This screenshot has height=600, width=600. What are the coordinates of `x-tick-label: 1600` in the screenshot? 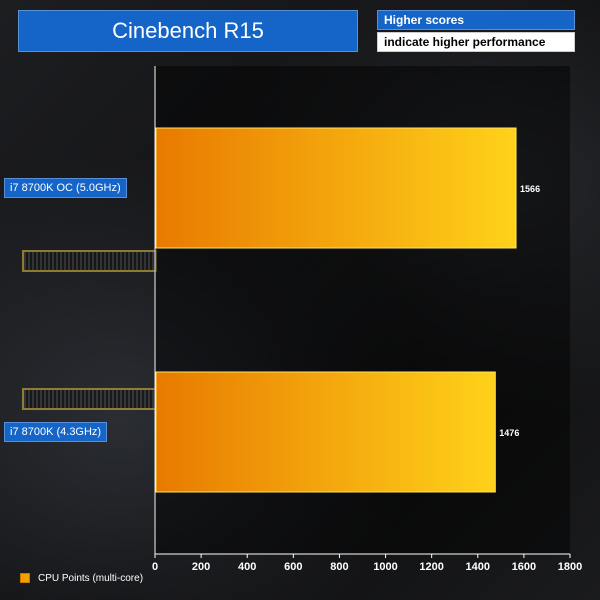 It's located at (524, 567).